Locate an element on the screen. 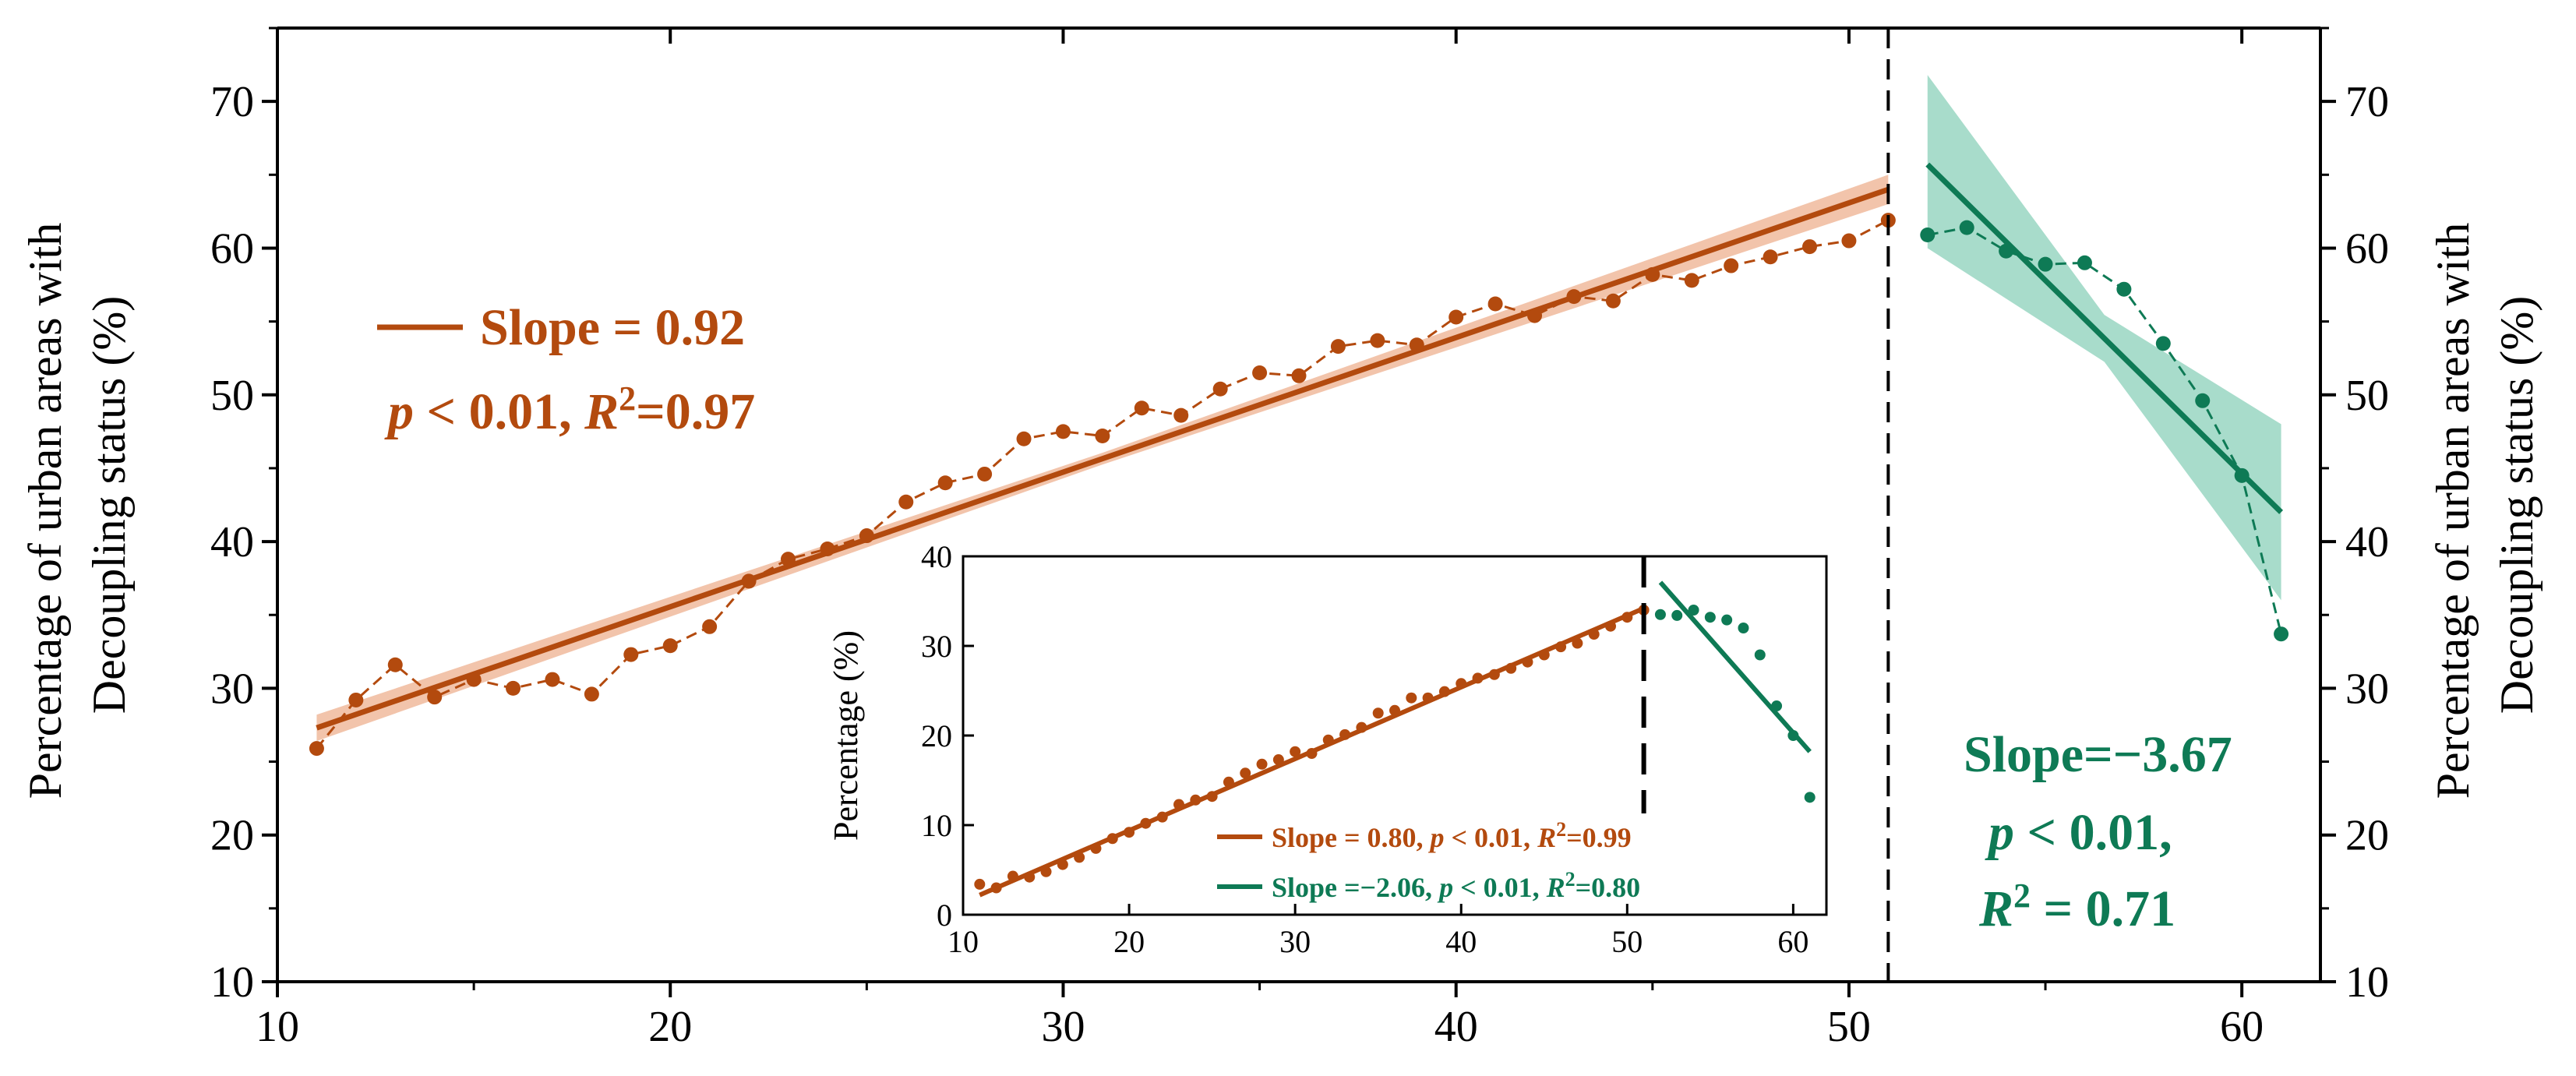 The image size is (2576, 1076). inset-legend-2-text: Slope =−2.06, p < 0.01, R2=0.80 is located at coordinates (1456, 885).